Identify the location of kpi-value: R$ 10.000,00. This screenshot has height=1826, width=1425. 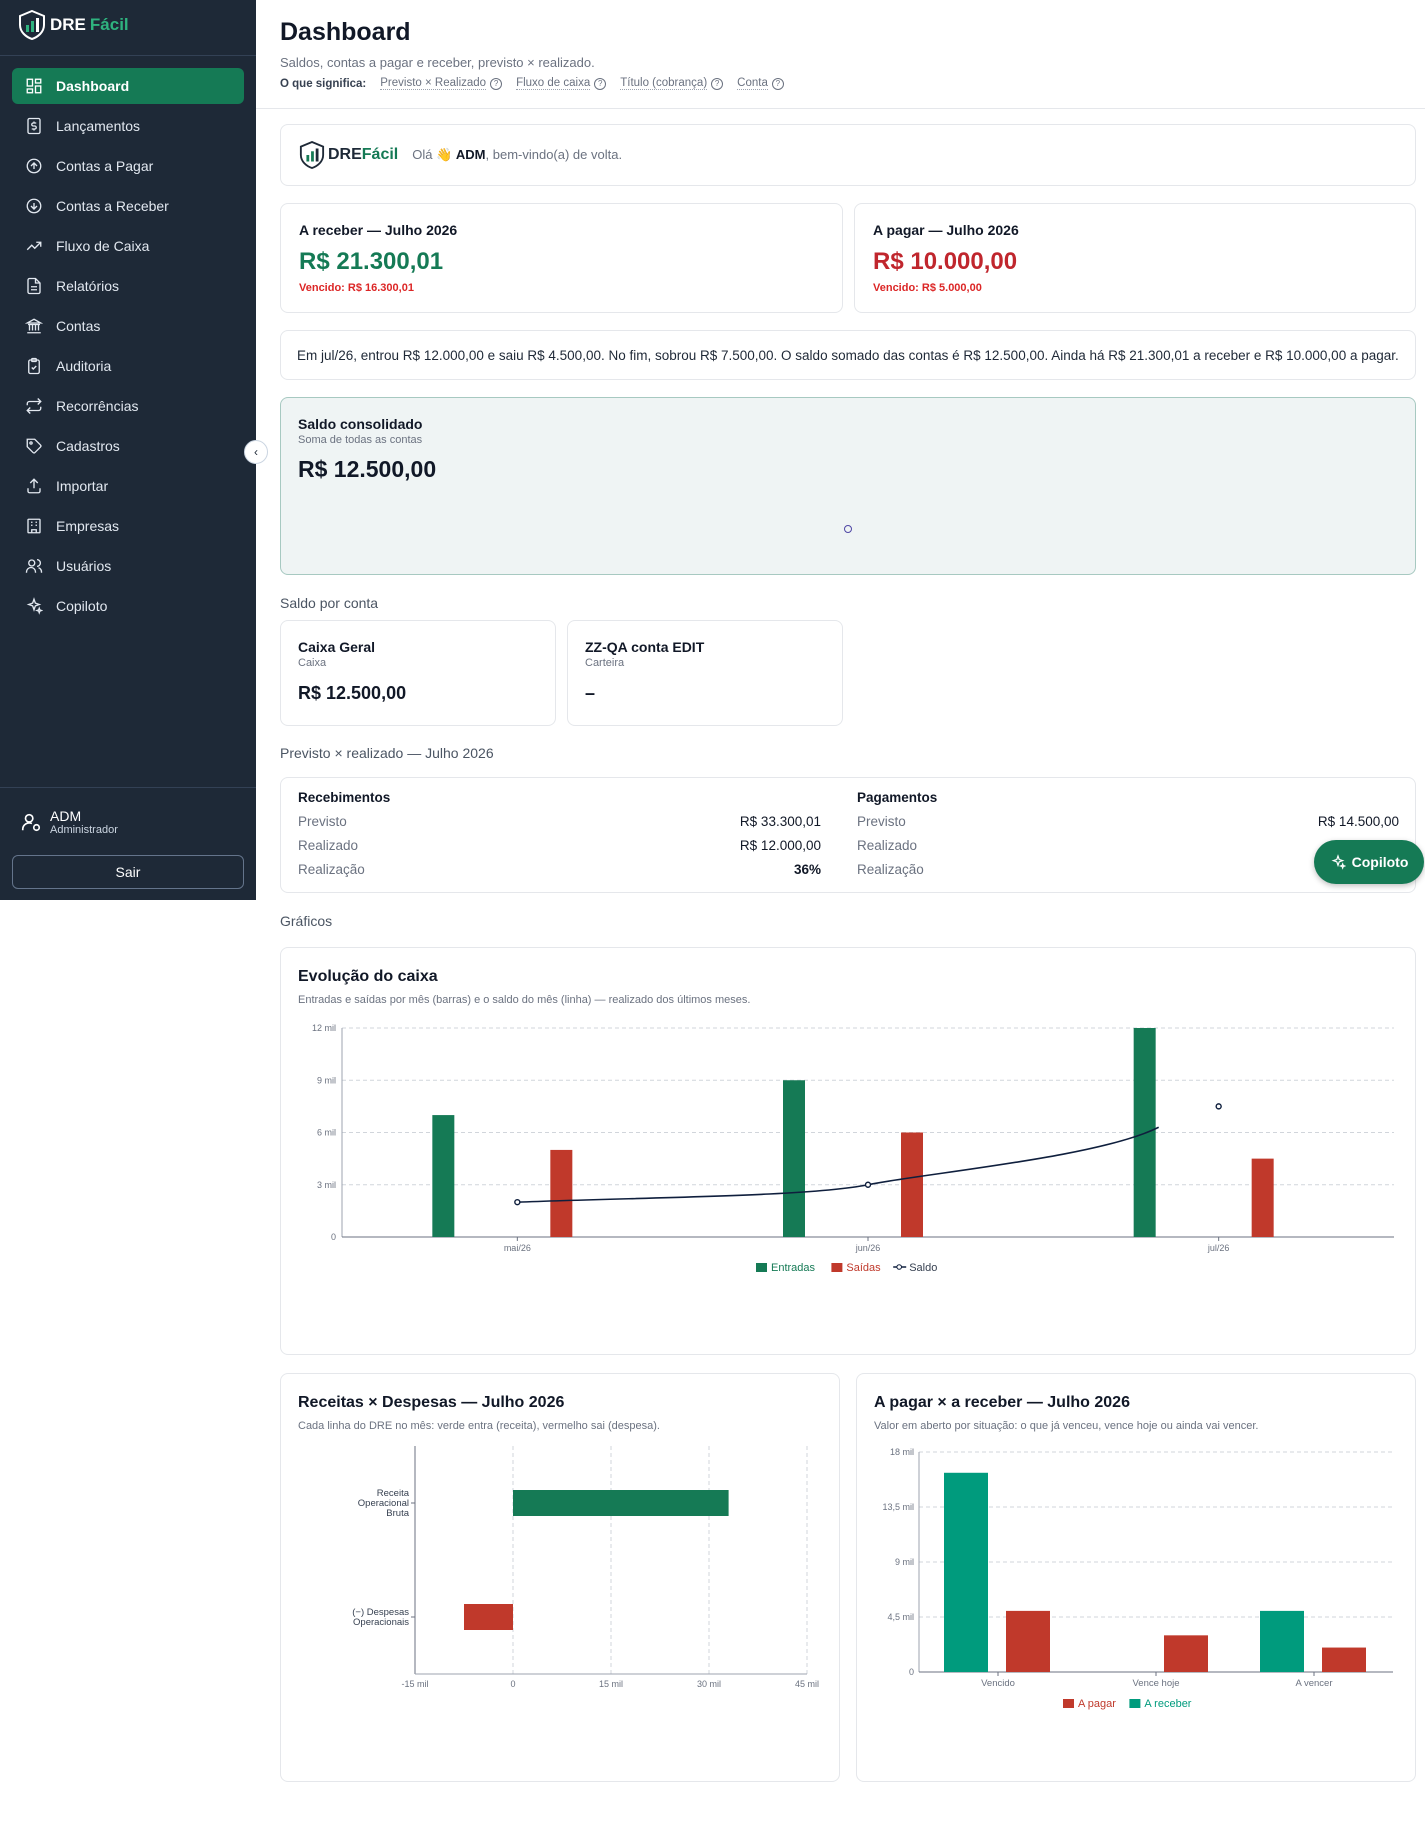
(945, 261).